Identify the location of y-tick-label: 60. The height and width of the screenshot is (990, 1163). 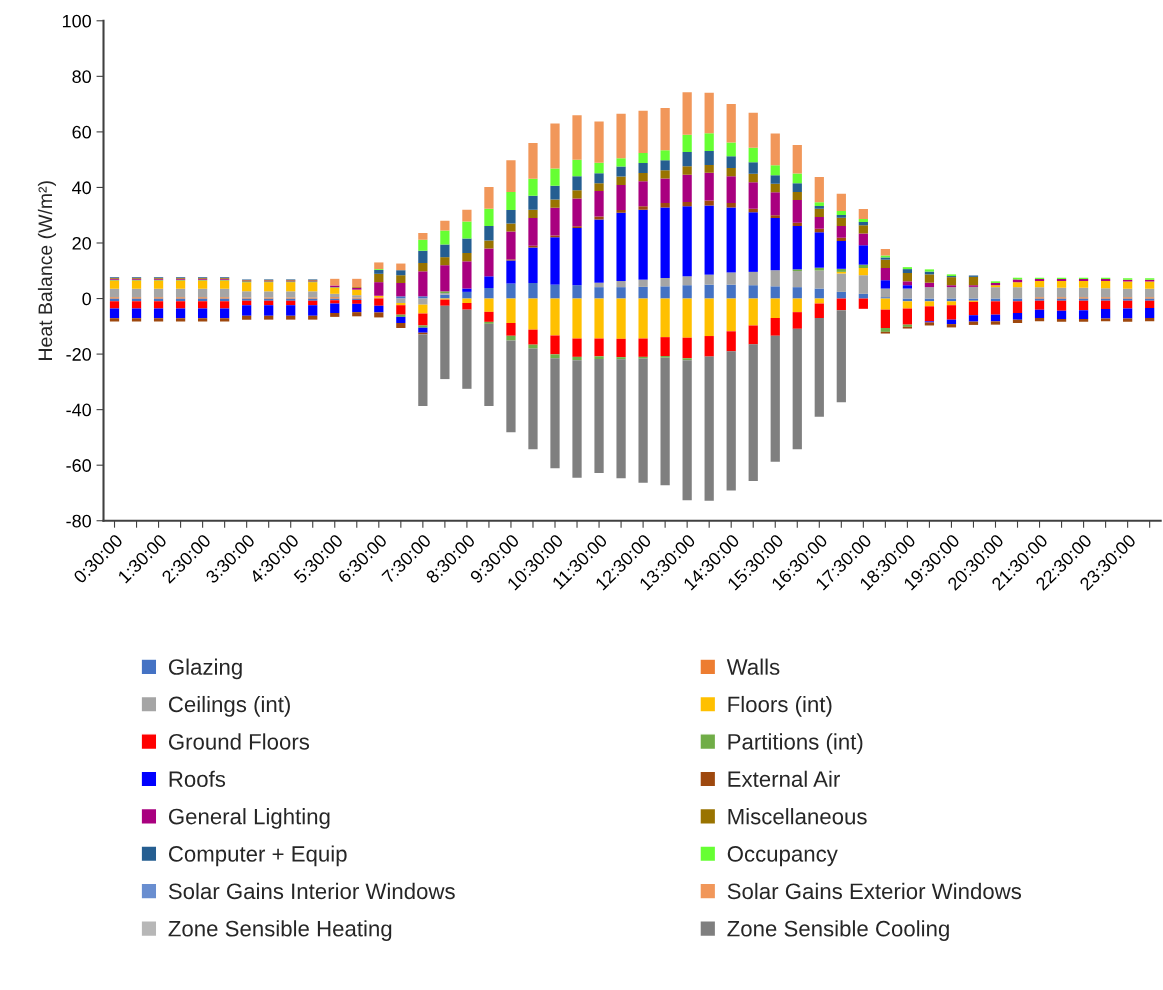
(81, 132).